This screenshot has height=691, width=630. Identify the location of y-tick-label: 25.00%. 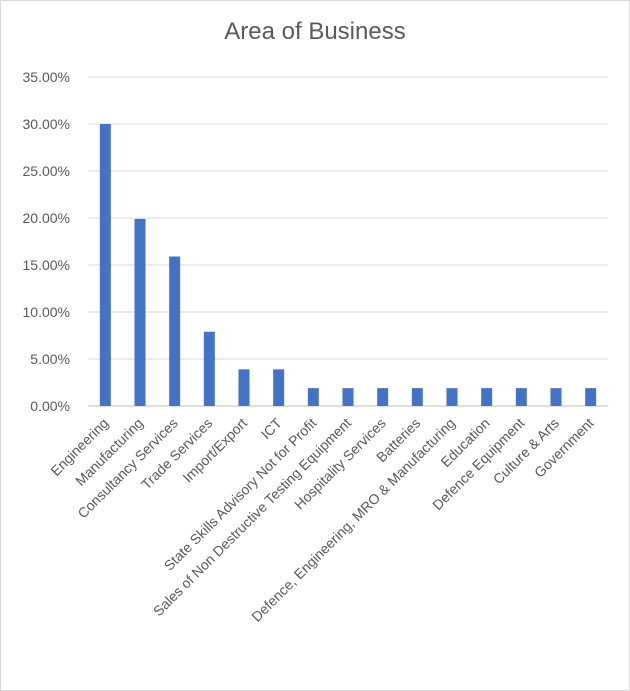
(46, 171).